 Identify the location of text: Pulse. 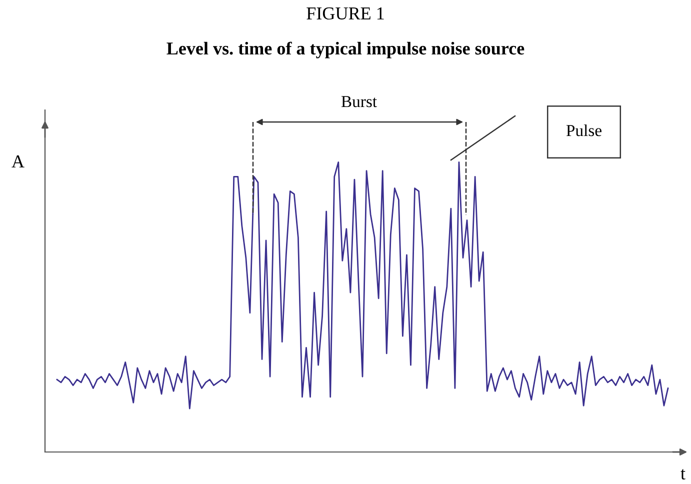
(584, 130).